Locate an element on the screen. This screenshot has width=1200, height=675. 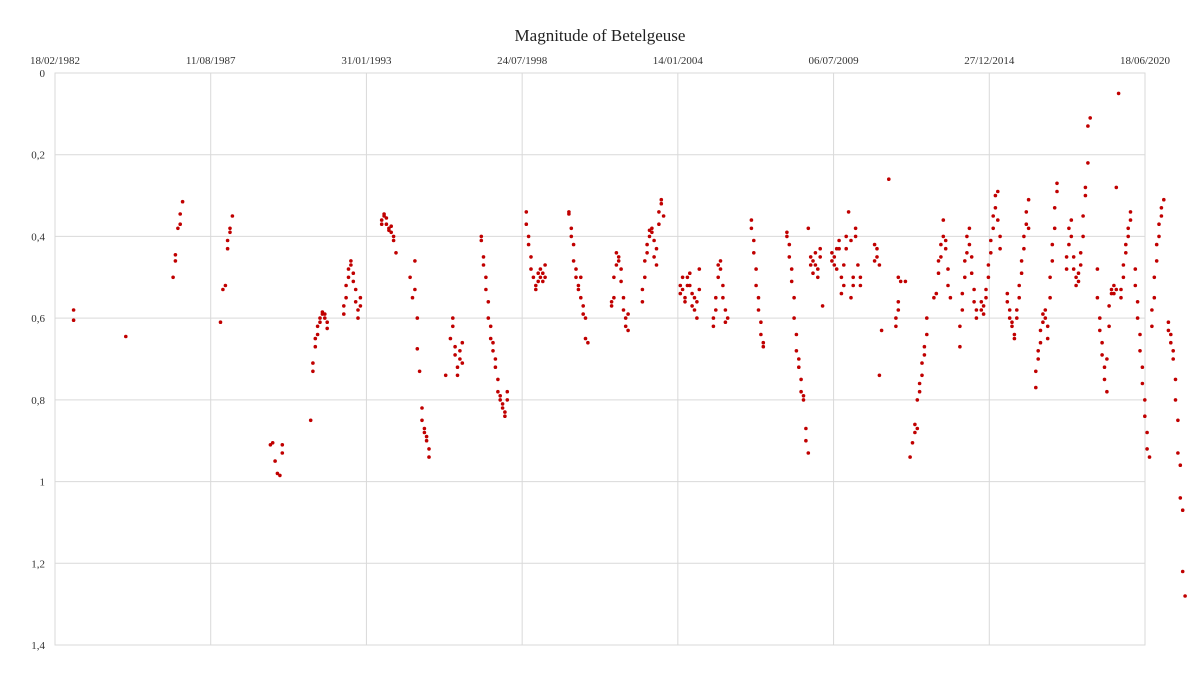
y-tick-label: 1,2 is located at coordinates (38, 564).